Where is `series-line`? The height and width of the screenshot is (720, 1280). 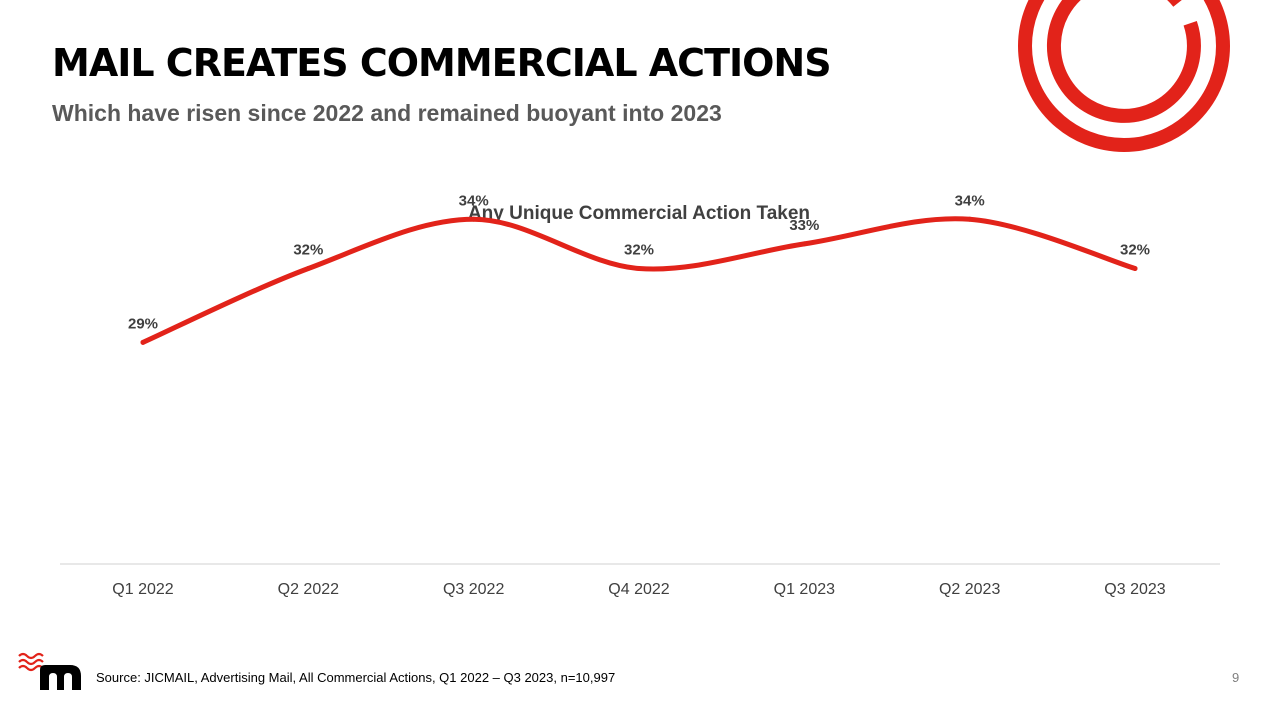
series-line is located at coordinates (639, 280).